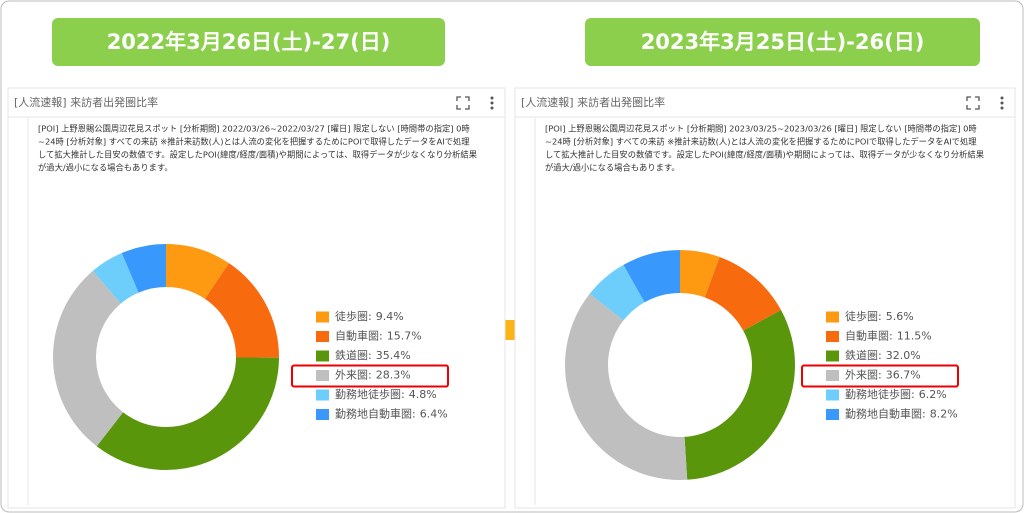  I want to click on legend-label: 外来圏: 36.7%, so click(883, 375).